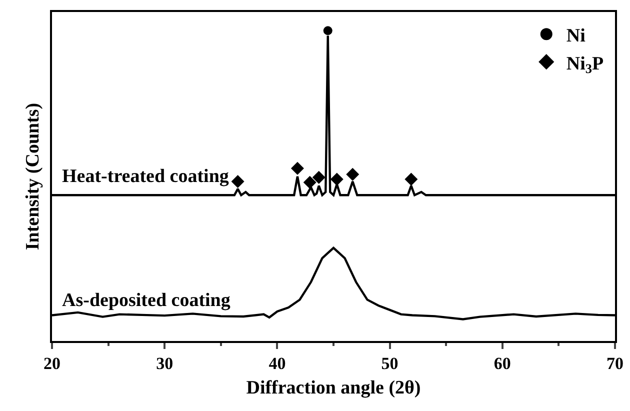 The image size is (630, 411). Describe the element at coordinates (389, 364) in the screenshot. I see `x-tick-label: 50` at that location.